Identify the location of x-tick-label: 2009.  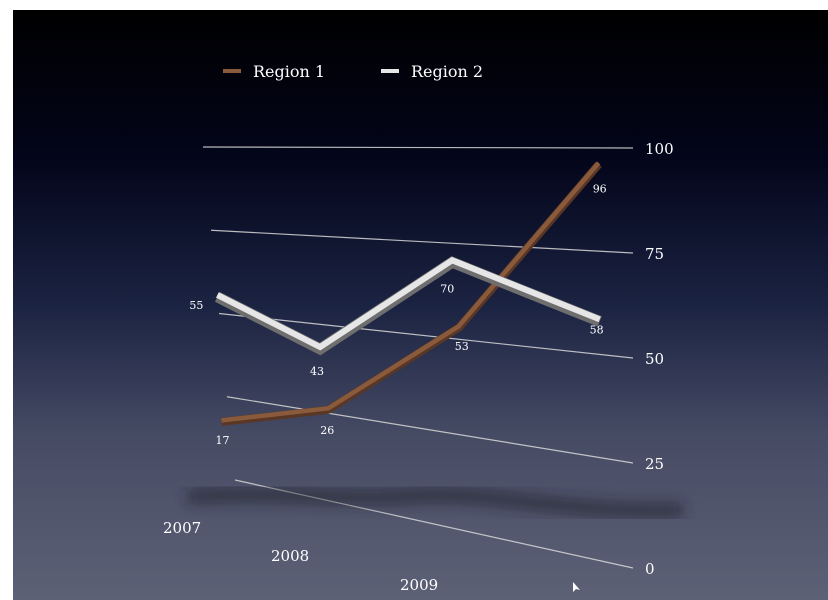
(419, 585).